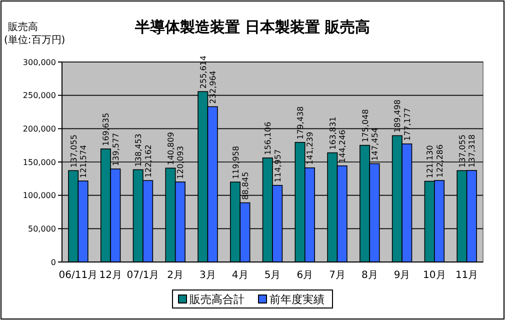 Image resolution: width=505 pixels, height=320 pixels. I want to click on data-label: 189,498, so click(397, 116).